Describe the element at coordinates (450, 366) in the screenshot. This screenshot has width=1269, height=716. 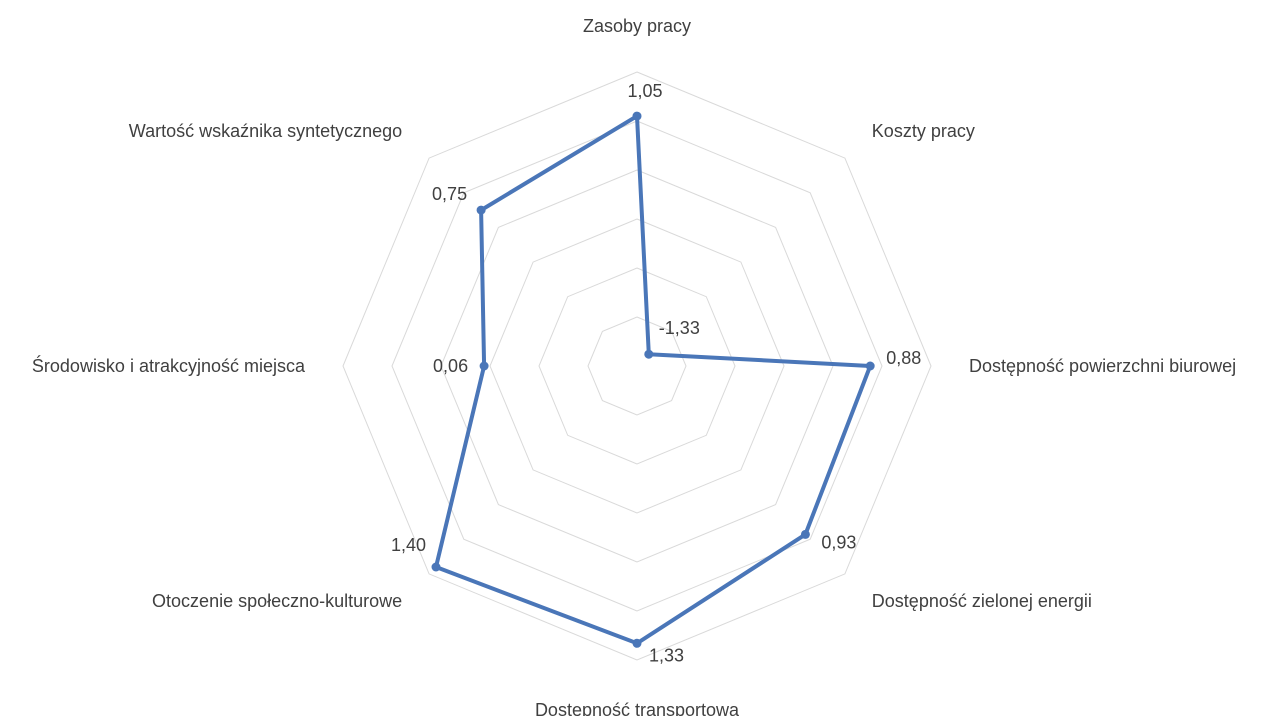
I see `data-label-7: 0,06` at that location.